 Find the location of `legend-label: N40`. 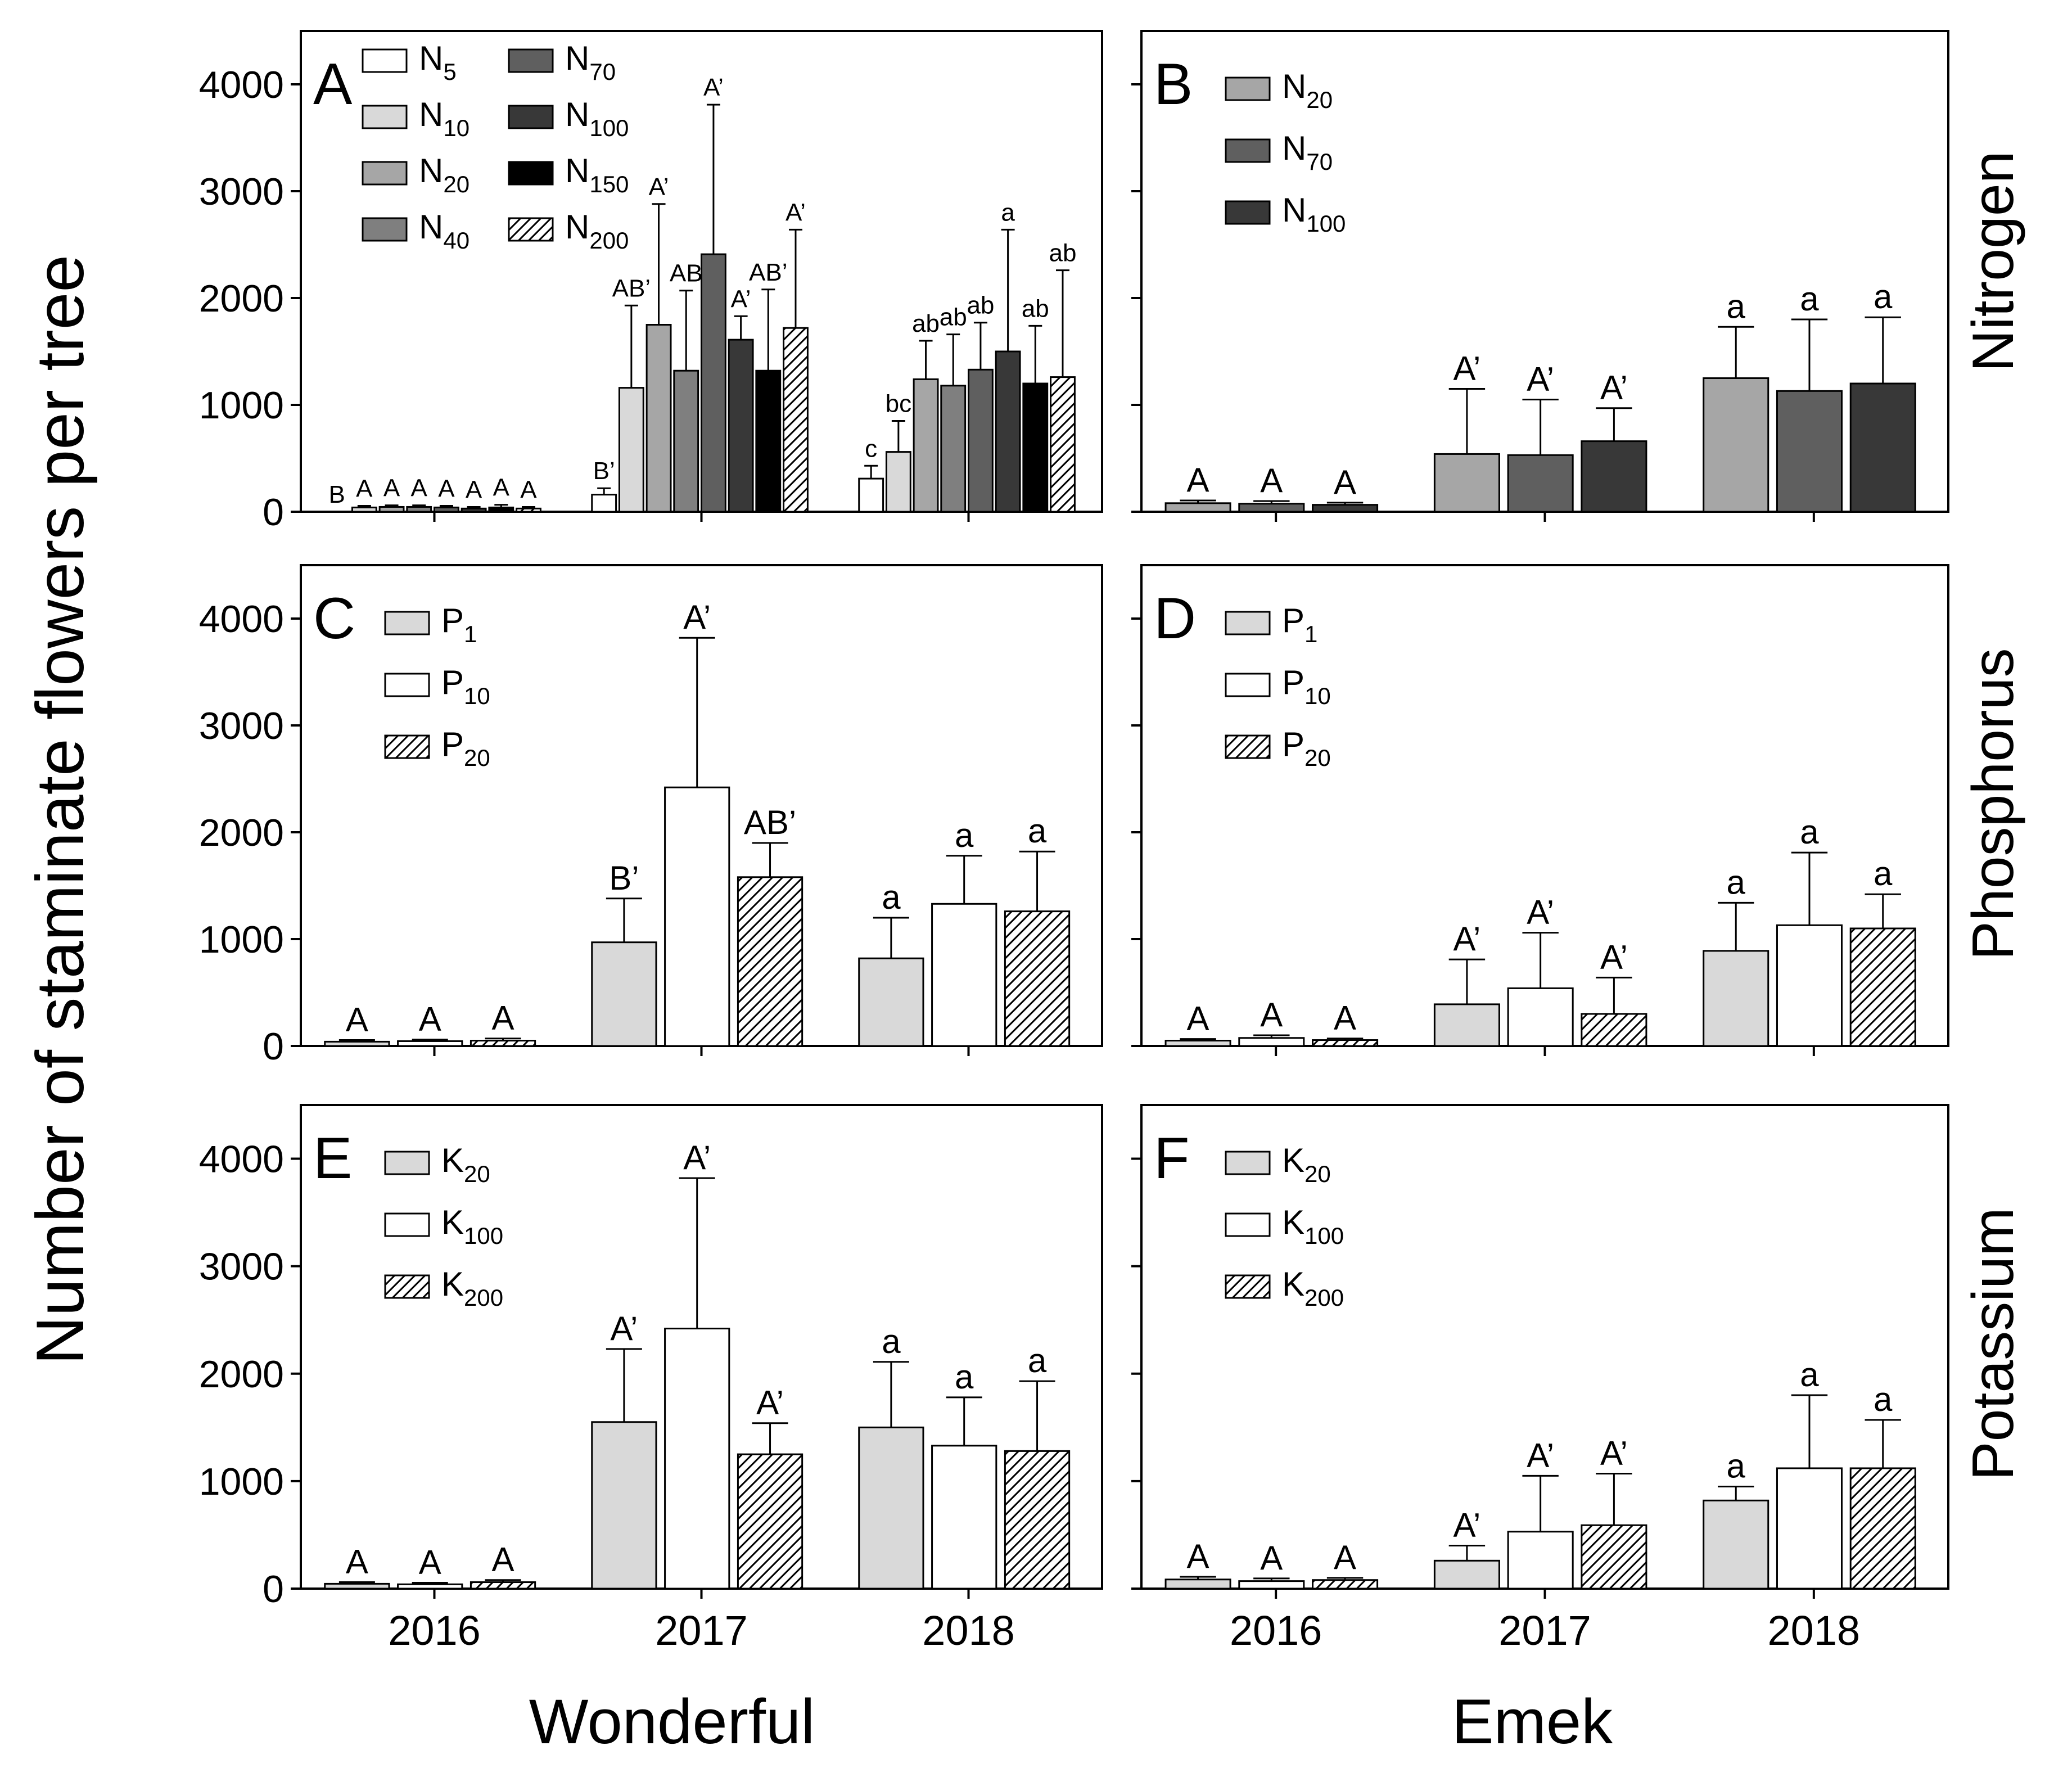

legend-label: N40 is located at coordinates (444, 231).